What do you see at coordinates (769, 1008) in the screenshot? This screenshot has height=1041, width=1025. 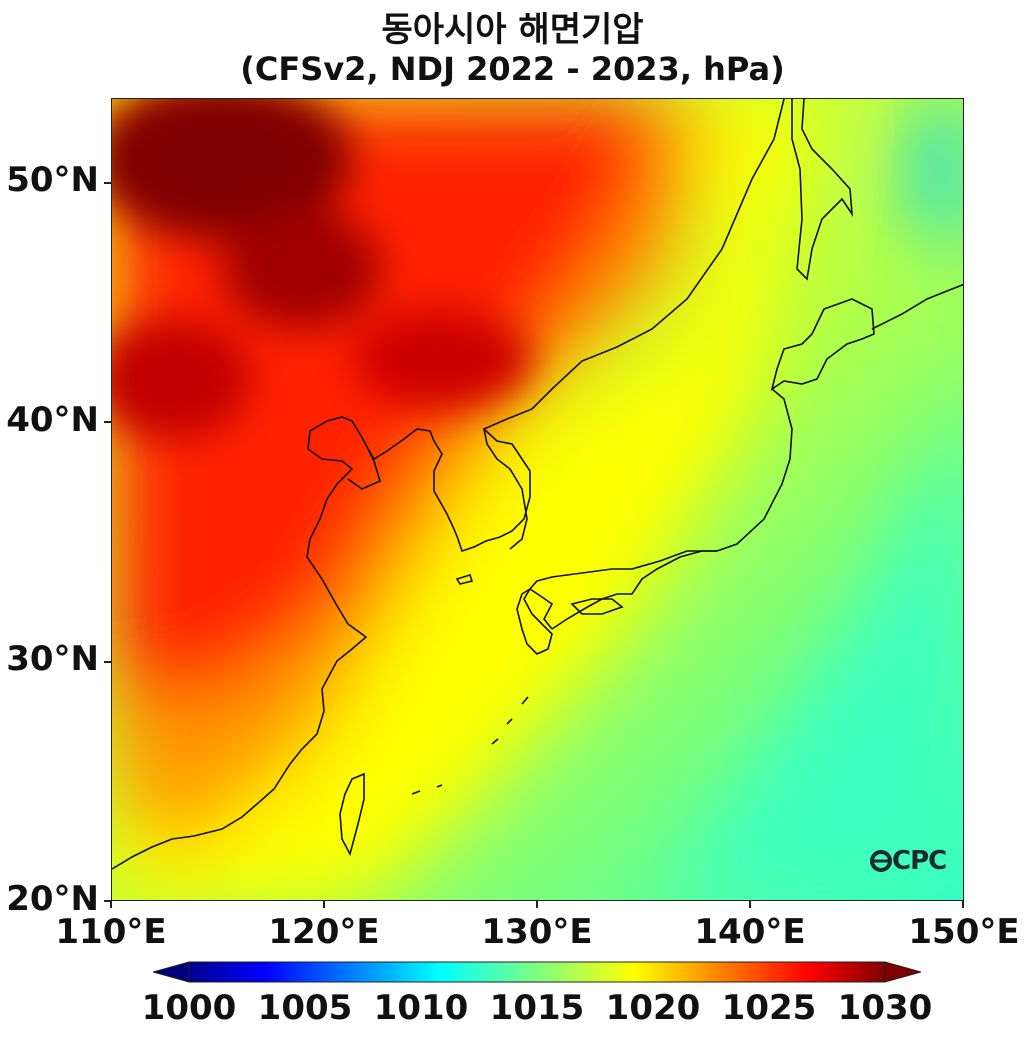 I see `colorbar-label-1025: 1025` at bounding box center [769, 1008].